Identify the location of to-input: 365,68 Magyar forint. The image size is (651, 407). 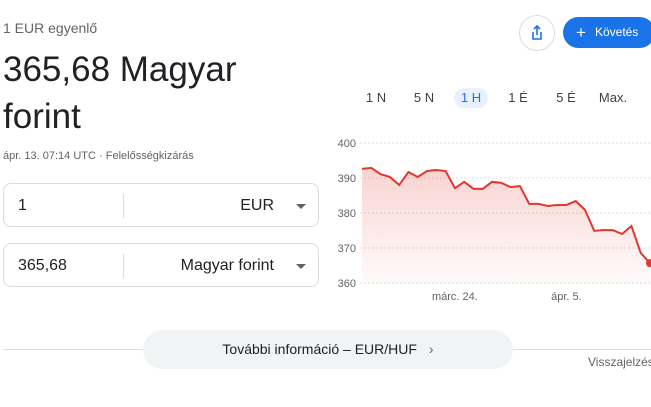
(161, 265).